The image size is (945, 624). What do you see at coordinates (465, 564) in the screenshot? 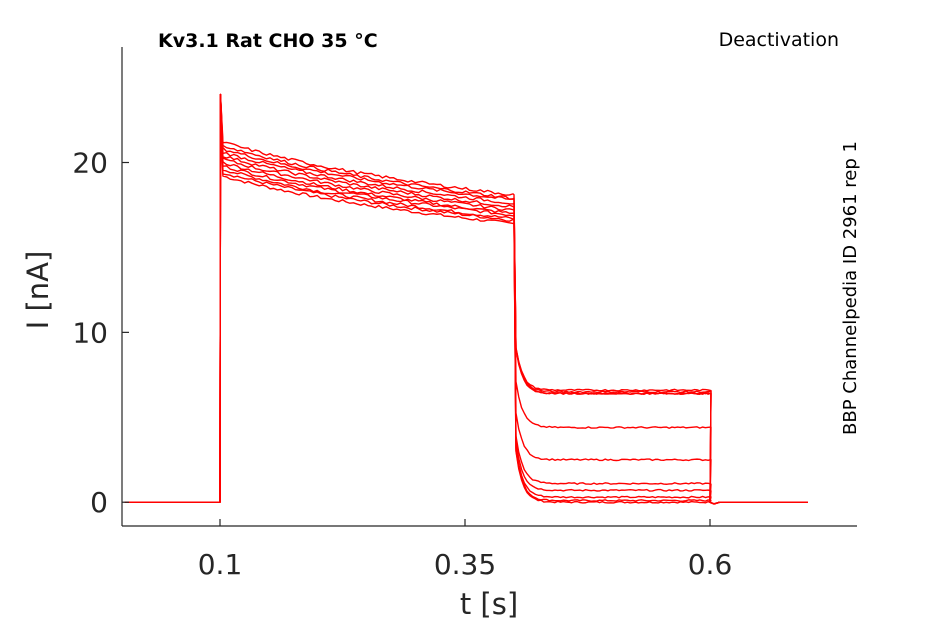
I see `x-tick-label: 0.35` at bounding box center [465, 564].